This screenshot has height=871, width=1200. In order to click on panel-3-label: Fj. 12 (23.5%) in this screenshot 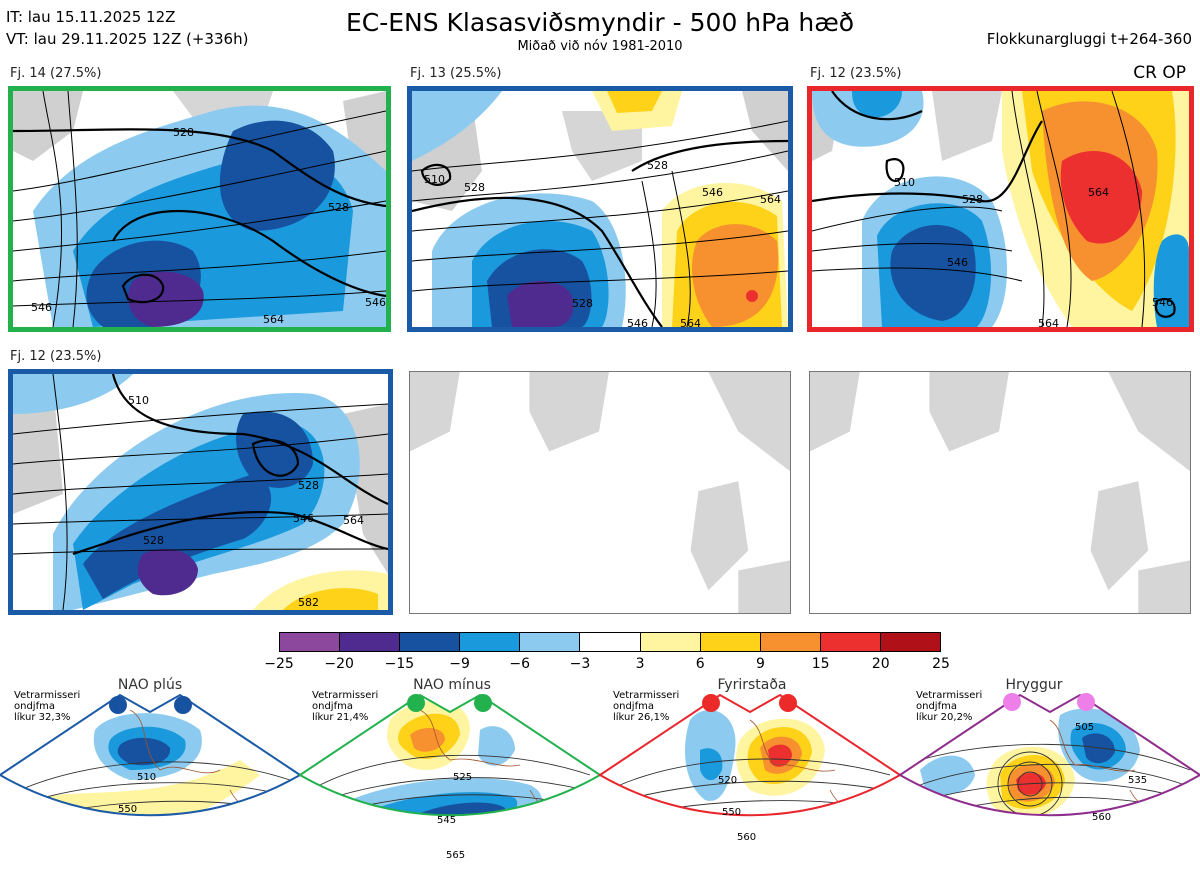, I will do `click(856, 73)`.